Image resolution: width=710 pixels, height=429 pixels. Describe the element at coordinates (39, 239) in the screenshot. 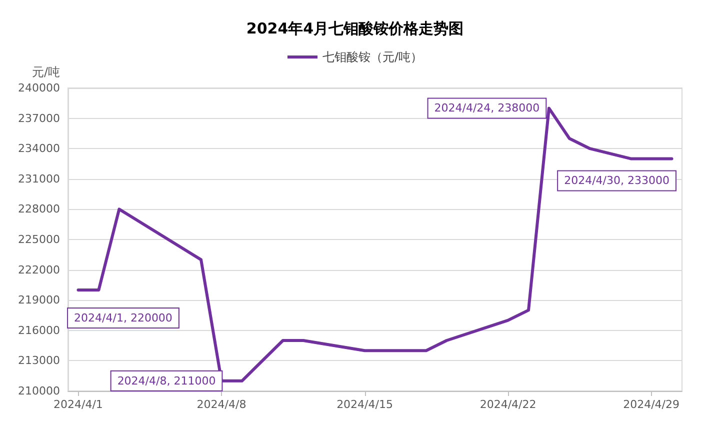

I see `y-tick-label: 225000` at that location.